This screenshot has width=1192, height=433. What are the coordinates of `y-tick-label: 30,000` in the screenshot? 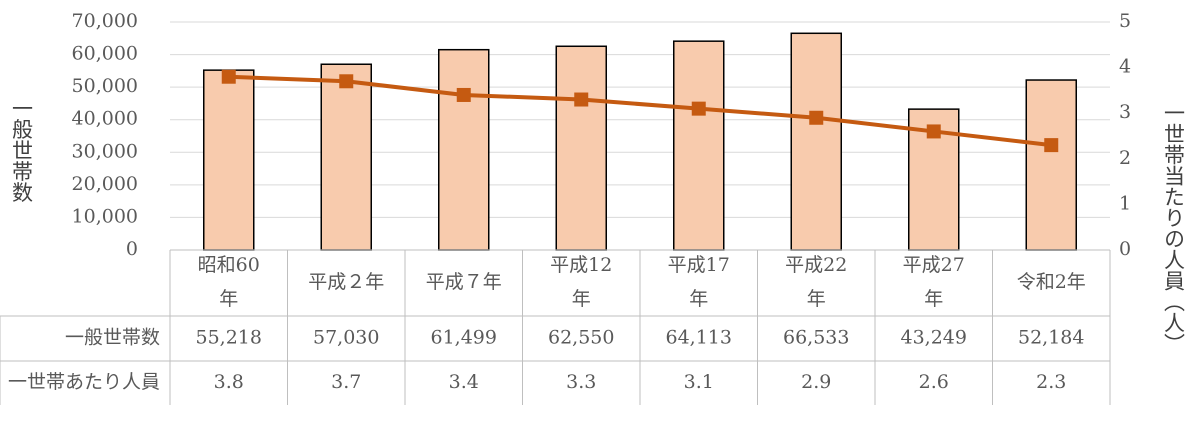 It's located at (105, 151).